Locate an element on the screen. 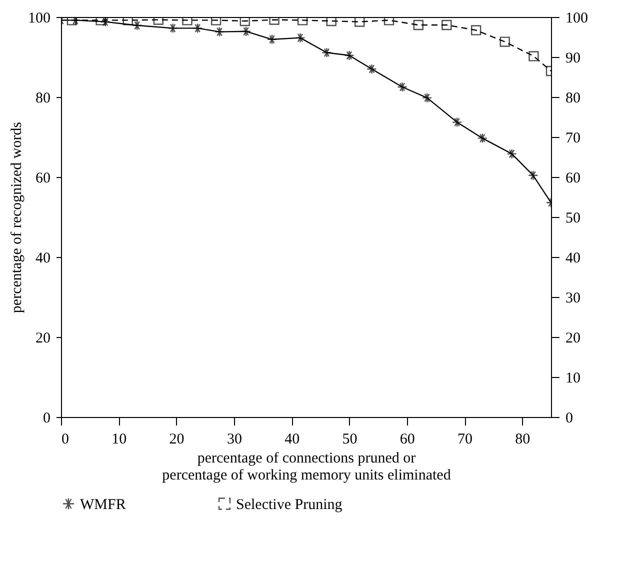  y2-tick-label: 0 is located at coordinates (569, 418).